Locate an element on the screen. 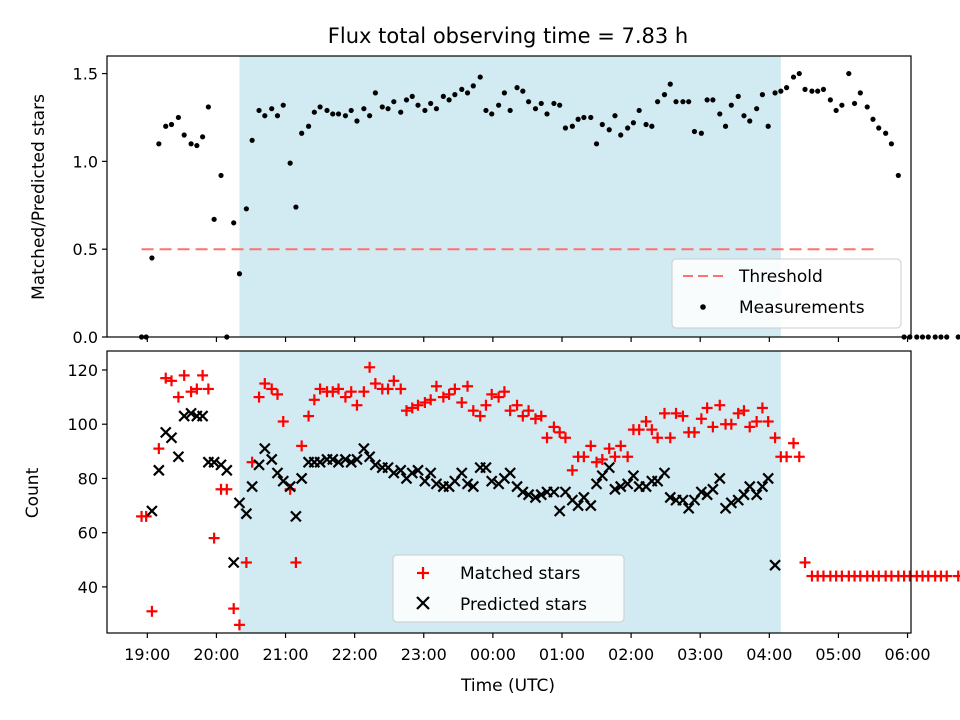 The width and height of the screenshot is (960, 720). legend-label-predicted: Predicted stars is located at coordinates (523, 605).